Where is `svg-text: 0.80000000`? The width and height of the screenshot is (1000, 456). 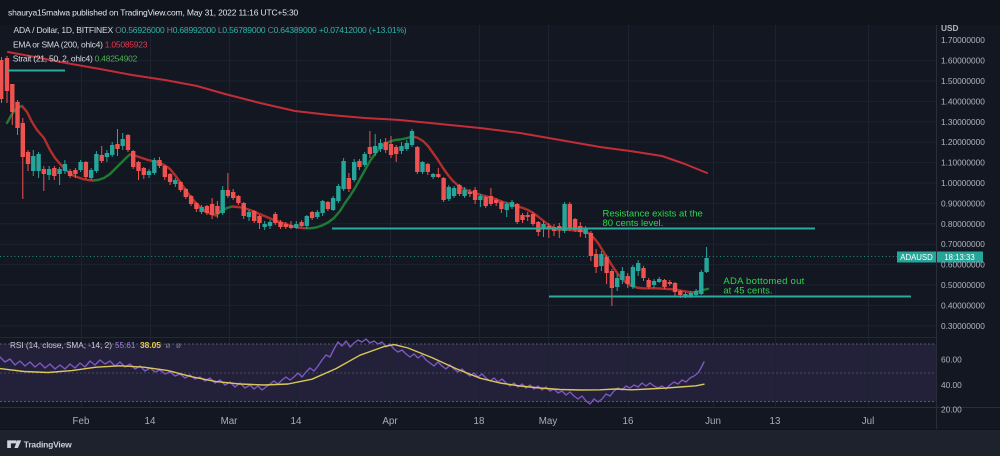
svg-text: 0.80000000 is located at coordinates (963, 224).